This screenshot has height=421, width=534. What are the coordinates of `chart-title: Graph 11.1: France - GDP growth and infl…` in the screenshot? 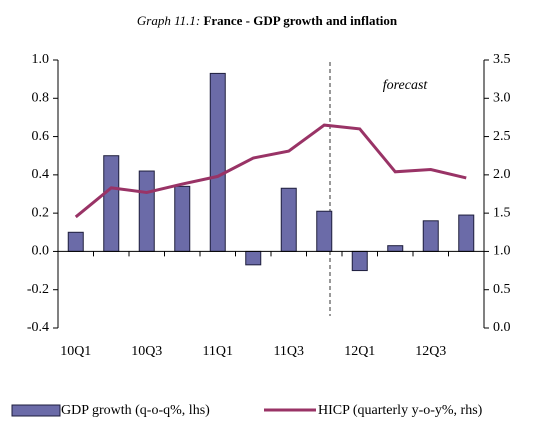 It's located at (267, 20).